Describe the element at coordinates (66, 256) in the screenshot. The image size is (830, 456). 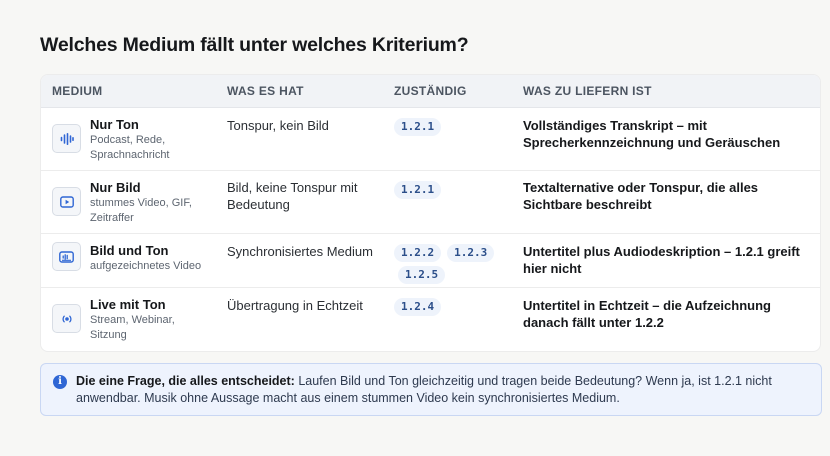
I see `video-audio-icon` at that location.